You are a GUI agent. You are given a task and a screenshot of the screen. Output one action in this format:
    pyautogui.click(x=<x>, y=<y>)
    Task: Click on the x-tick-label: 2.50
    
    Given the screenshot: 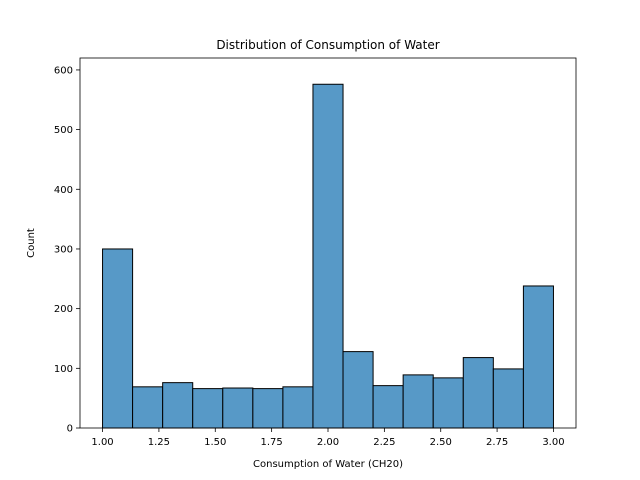 What is the action you would take?
    pyautogui.click(x=441, y=442)
    